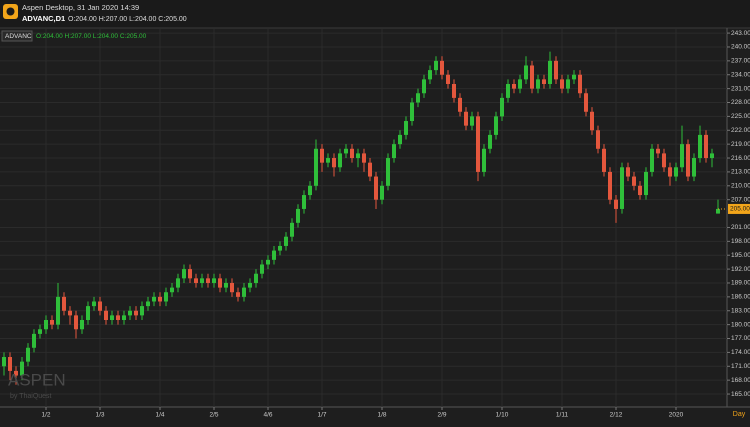 The image size is (750, 427). What do you see at coordinates (740, 255) in the screenshot?
I see `y-tick-label: 195.00` at bounding box center [740, 255].